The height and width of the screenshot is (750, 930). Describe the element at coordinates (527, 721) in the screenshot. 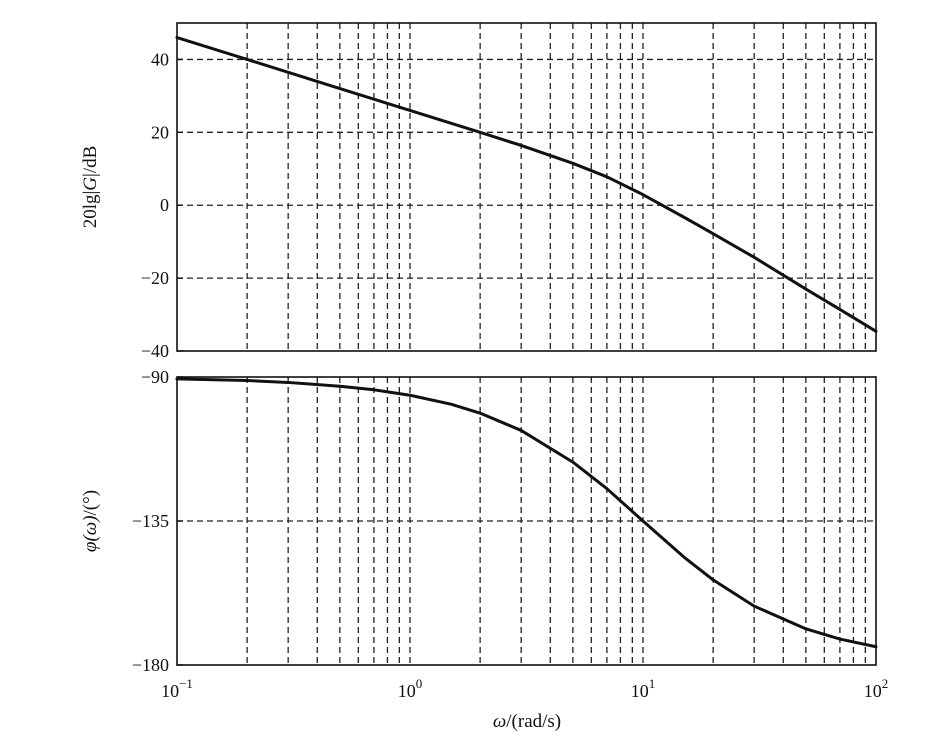

I see `x-axis-label: ω/(rad/s)` at that location.